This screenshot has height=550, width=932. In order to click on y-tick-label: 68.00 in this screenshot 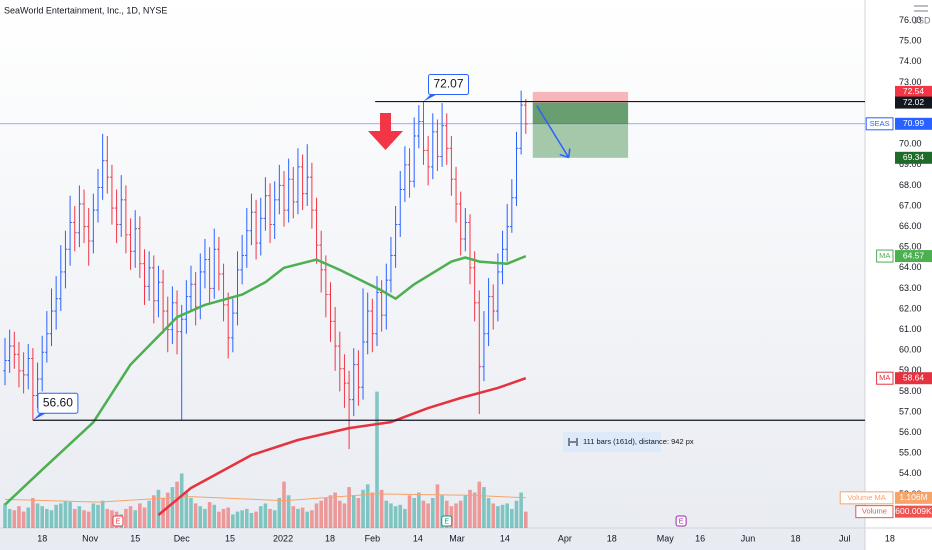, I will do `click(910, 185)`.